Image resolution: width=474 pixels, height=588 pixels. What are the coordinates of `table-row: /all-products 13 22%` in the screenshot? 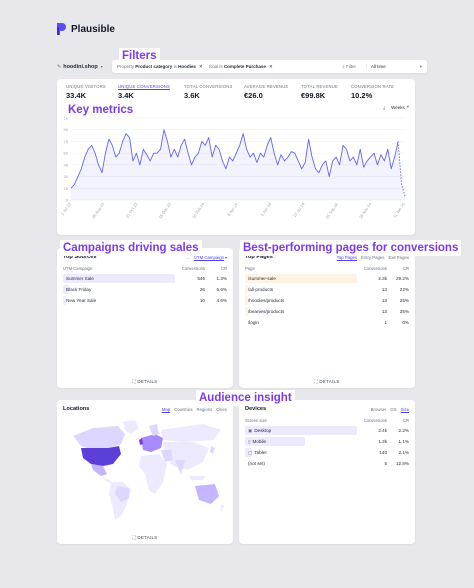 It's located at (327, 289).